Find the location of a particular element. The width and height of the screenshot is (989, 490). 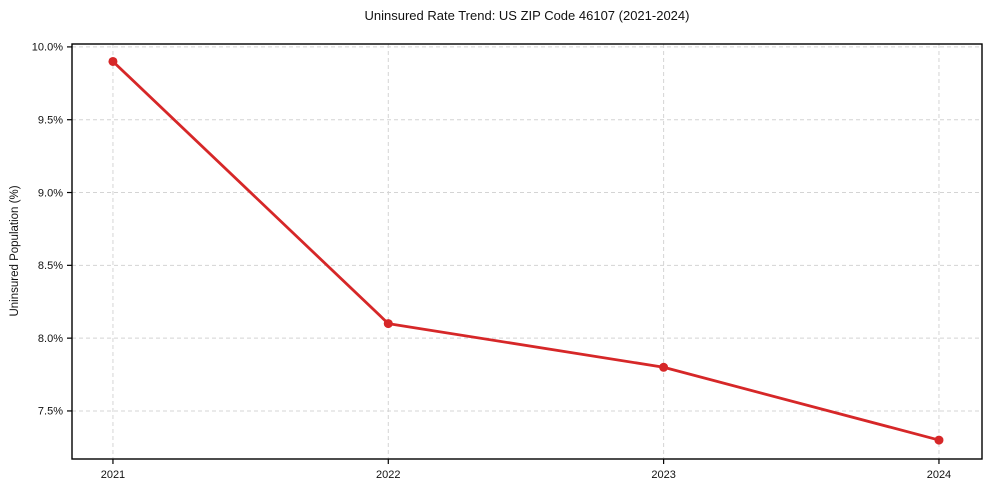

x-tick-label: 2022 is located at coordinates (388, 475).